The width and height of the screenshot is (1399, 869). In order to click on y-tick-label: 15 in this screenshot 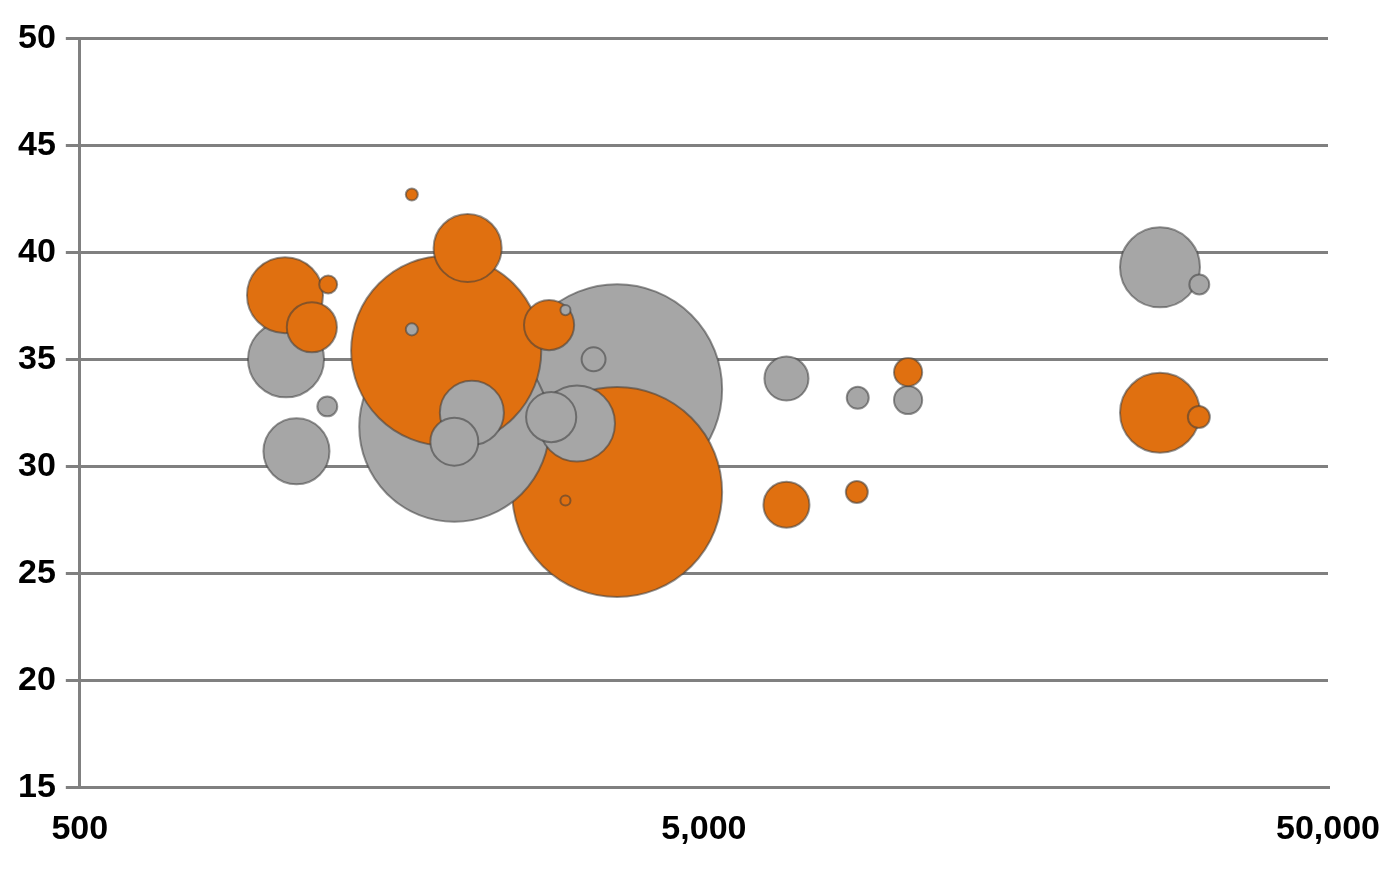, I will do `click(36, 784)`.